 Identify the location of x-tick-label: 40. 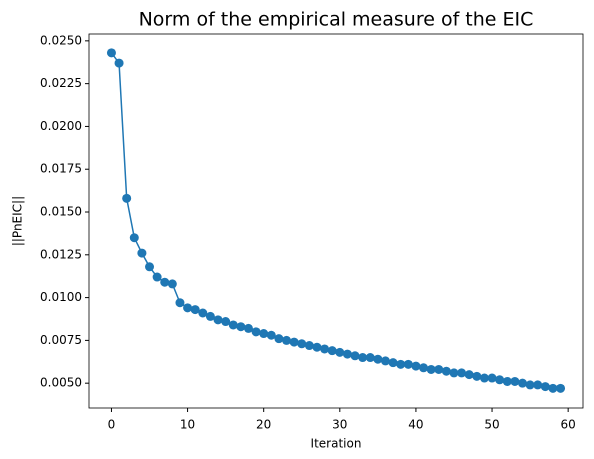
(415, 425).